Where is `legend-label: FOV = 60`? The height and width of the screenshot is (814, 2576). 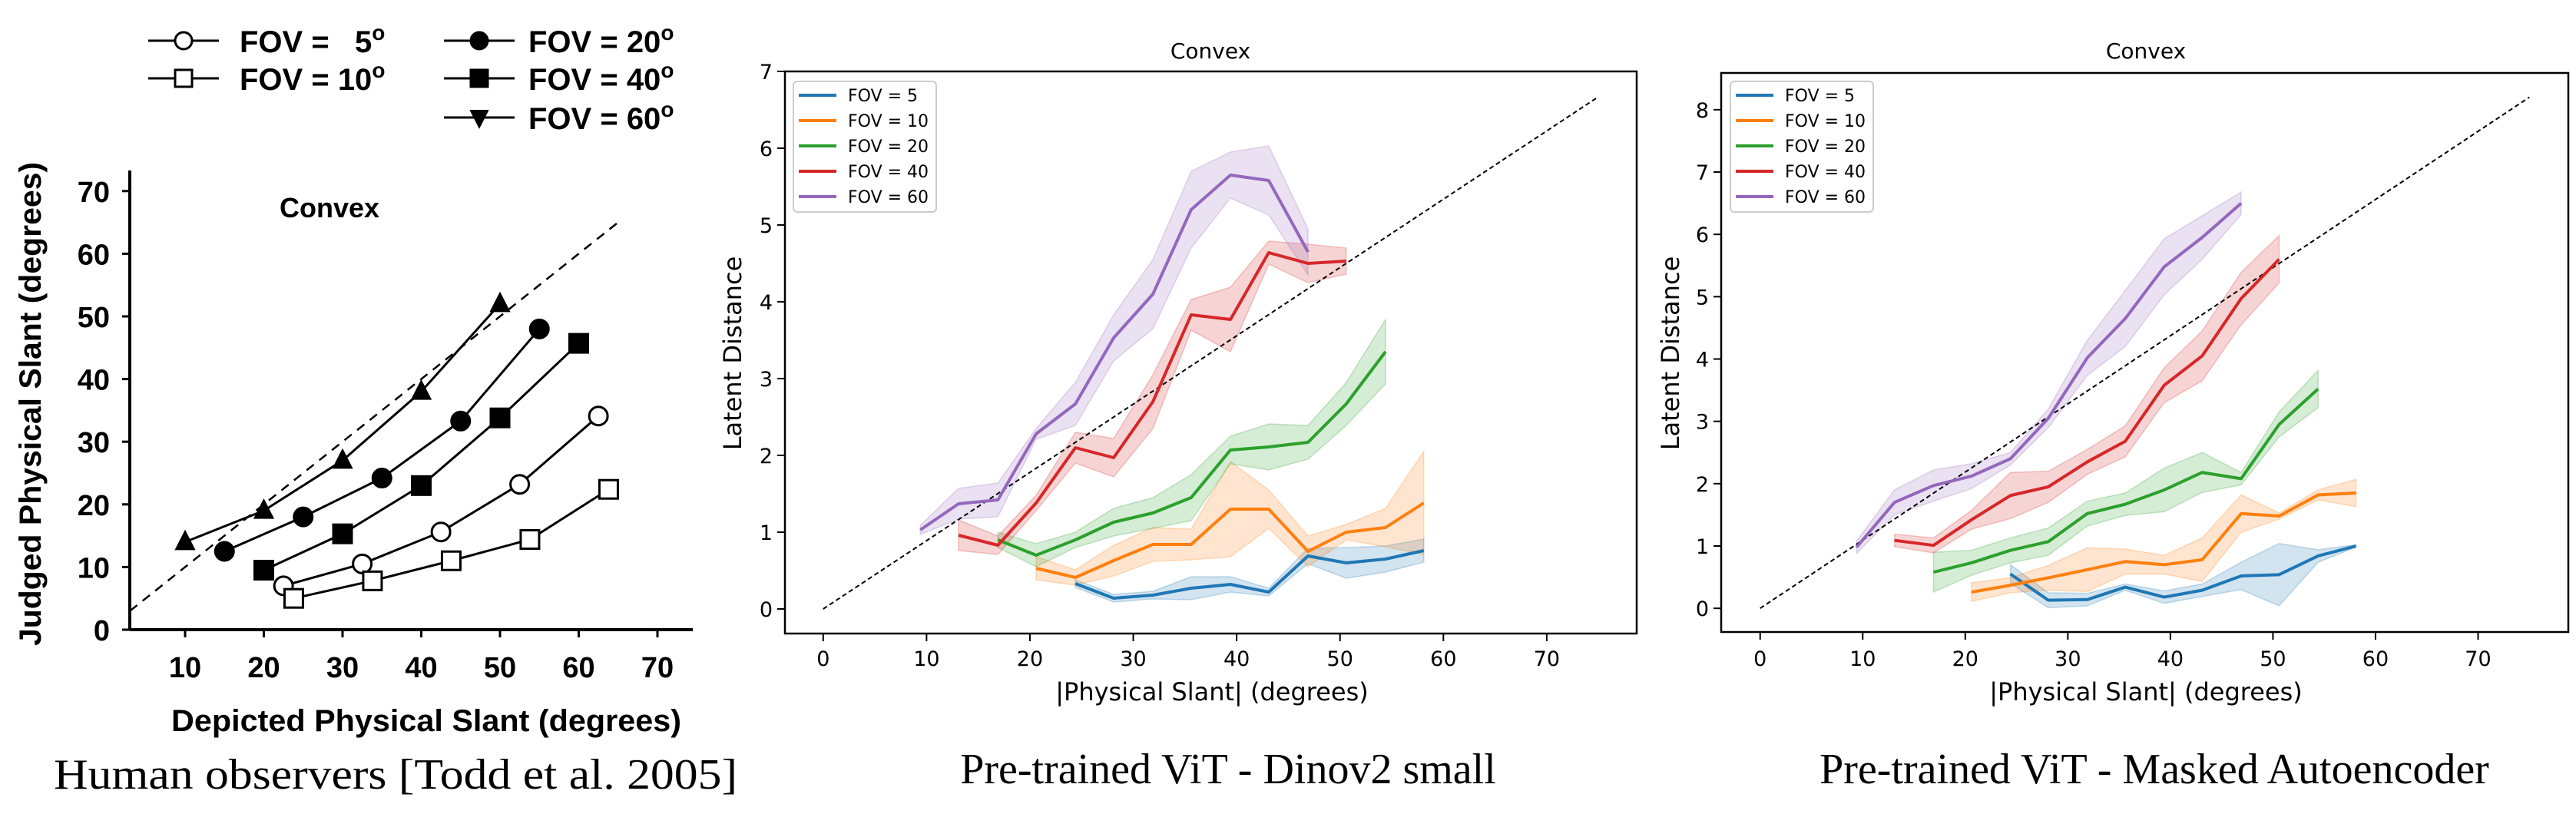
legend-label: FOV = 60 is located at coordinates (1825, 197).